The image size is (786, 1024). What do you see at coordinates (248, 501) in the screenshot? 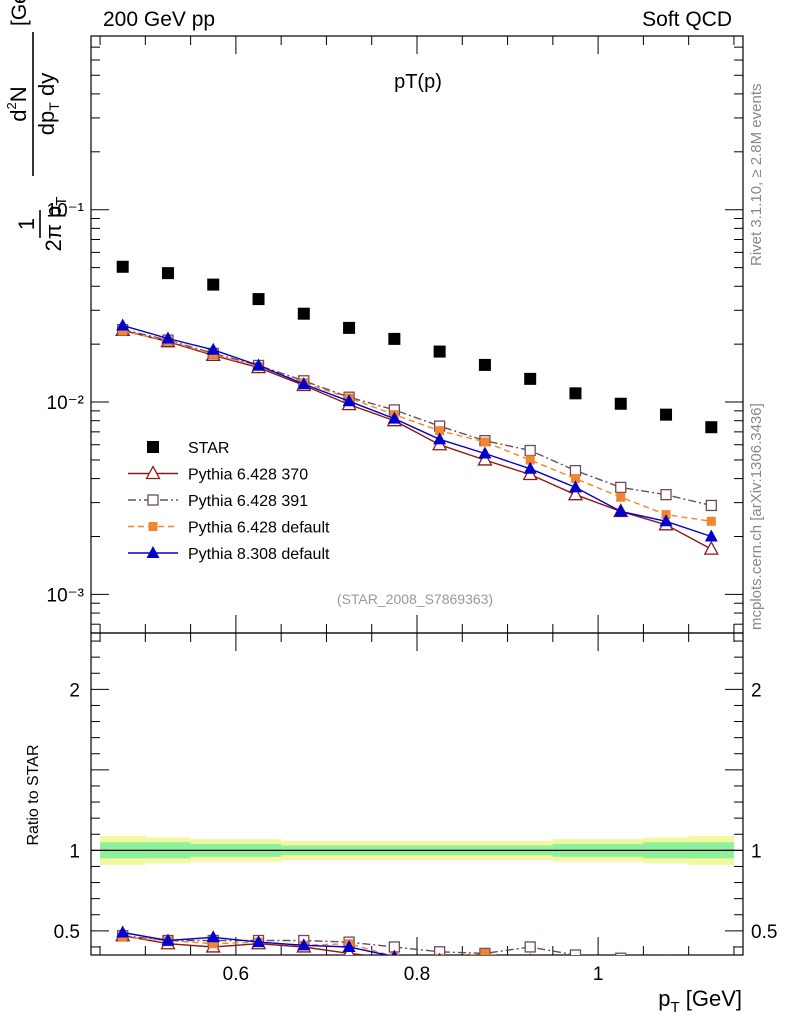
I see `legend-label-pythia-6-428-391: Pythia 6.428 391` at bounding box center [248, 501].